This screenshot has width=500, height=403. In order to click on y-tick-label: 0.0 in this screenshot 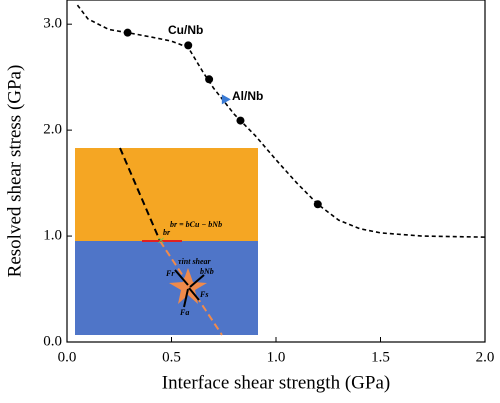, I will do `click(52, 341)`.